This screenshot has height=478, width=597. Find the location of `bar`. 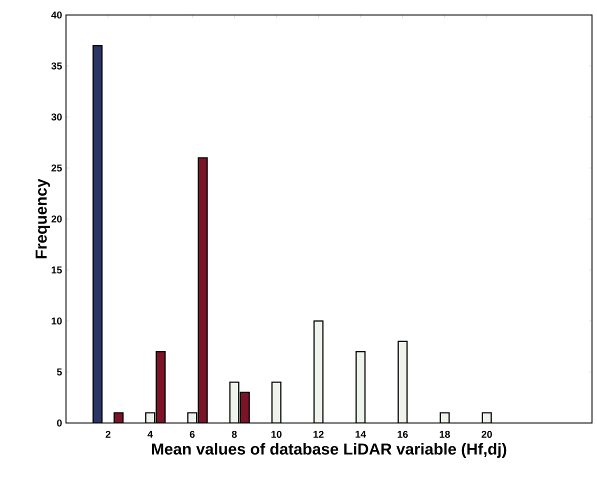

bar is located at coordinates (318, 371).